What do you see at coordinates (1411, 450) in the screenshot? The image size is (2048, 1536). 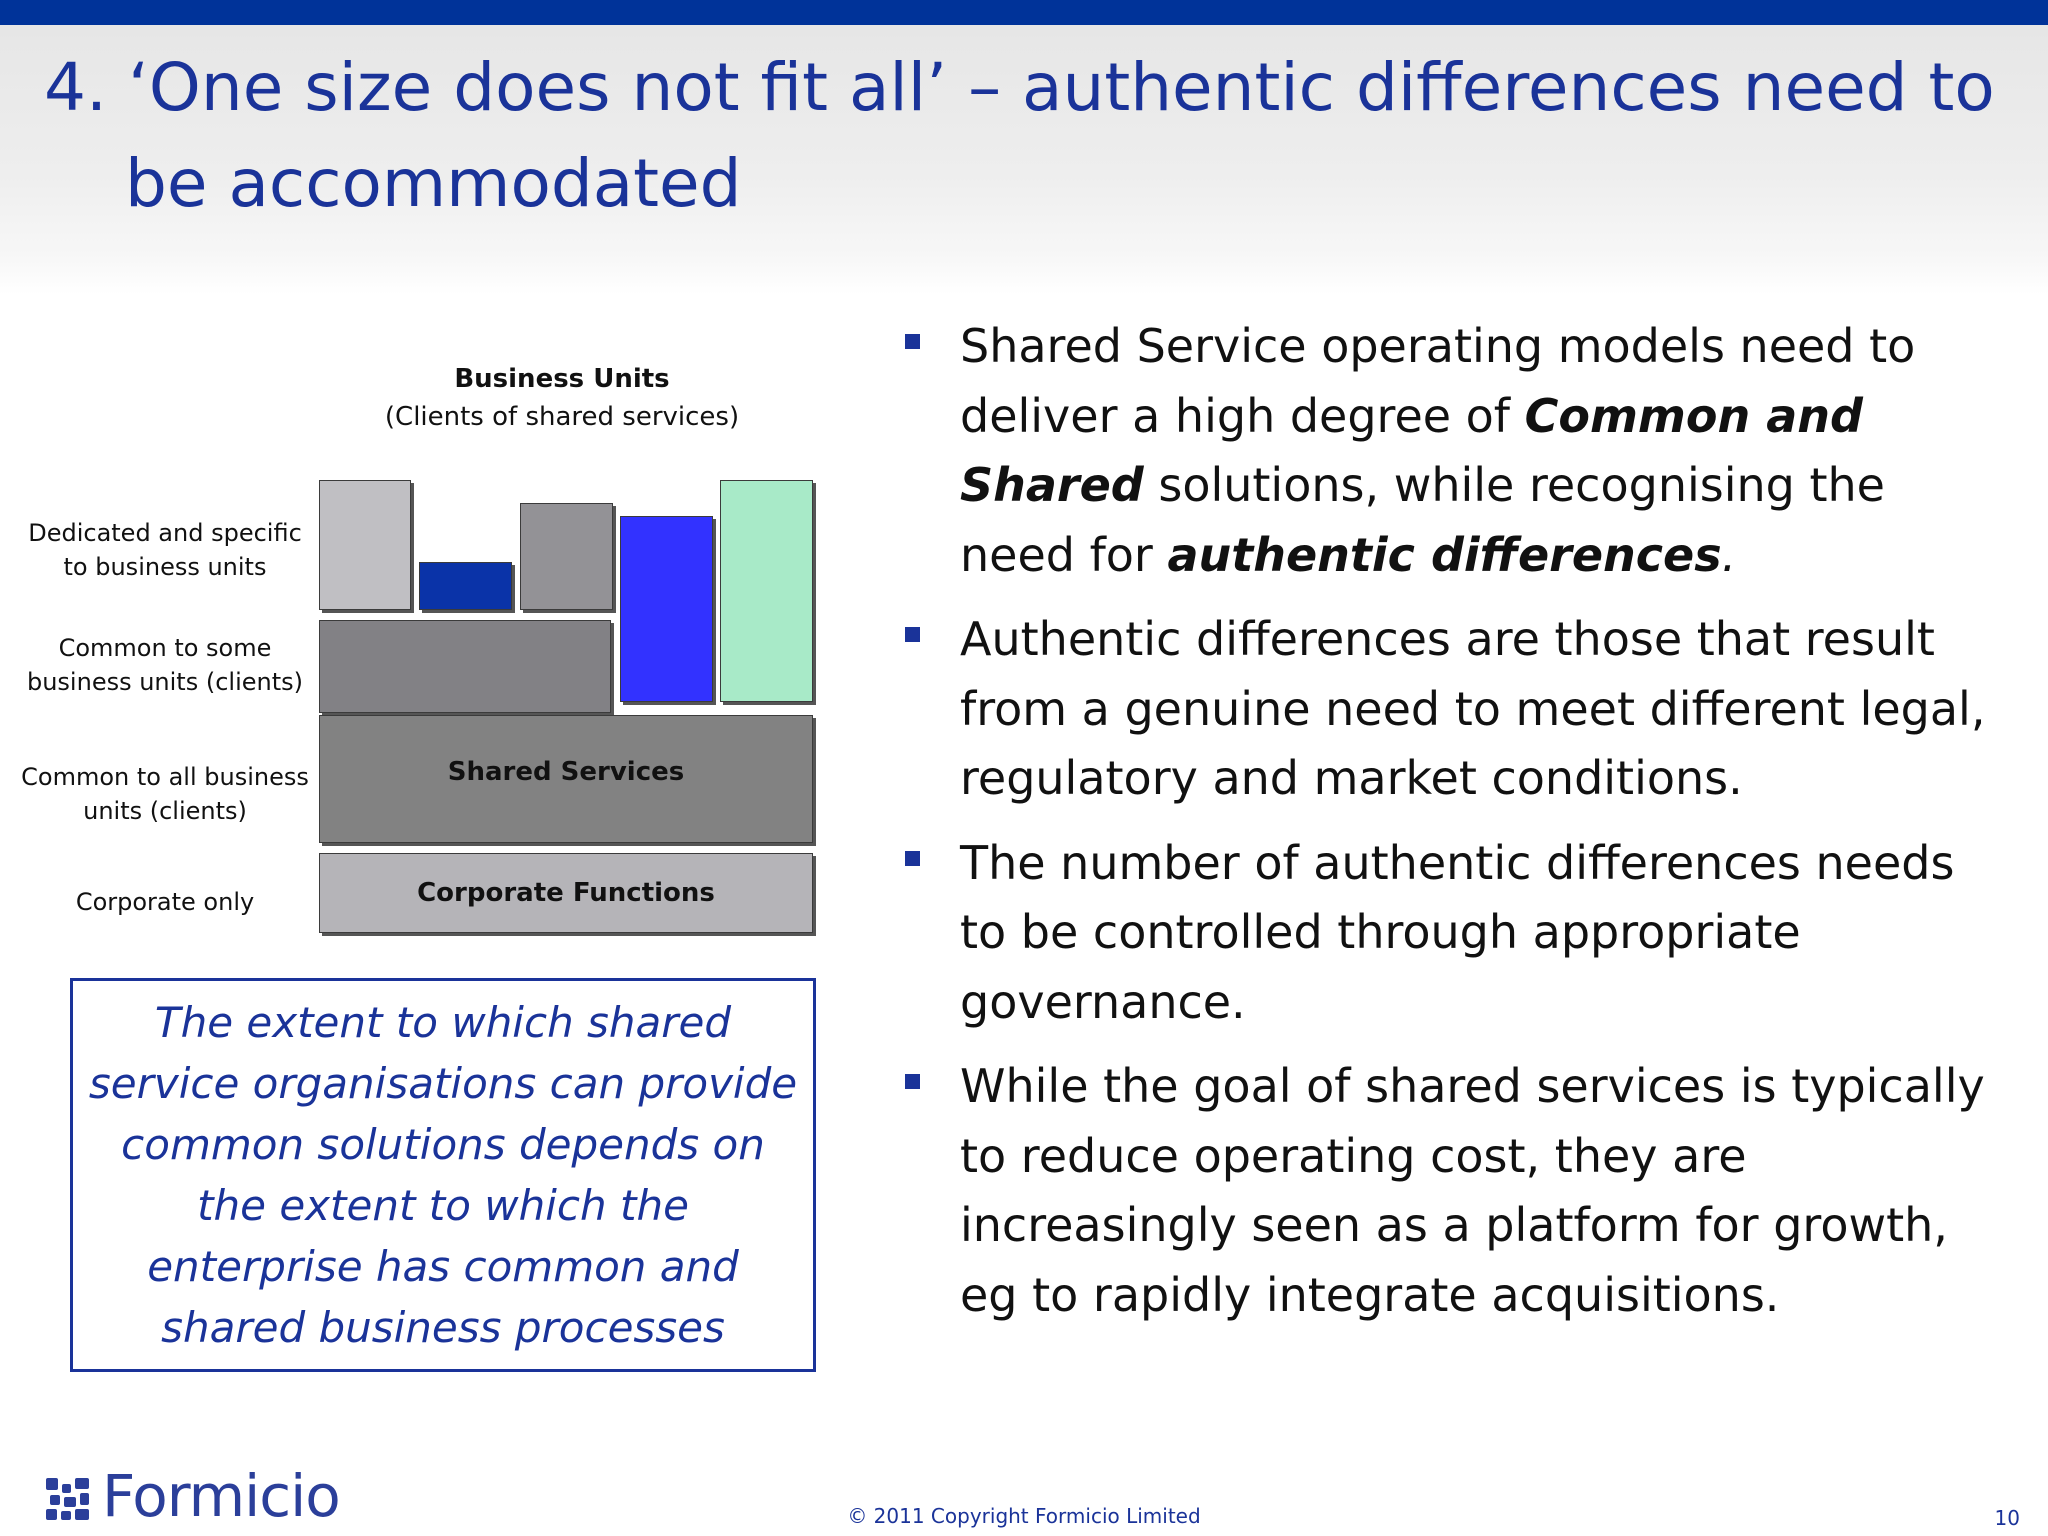 I see `bullet-1-emphasis-common-shared: Common and Shared` at bounding box center [1411, 450].